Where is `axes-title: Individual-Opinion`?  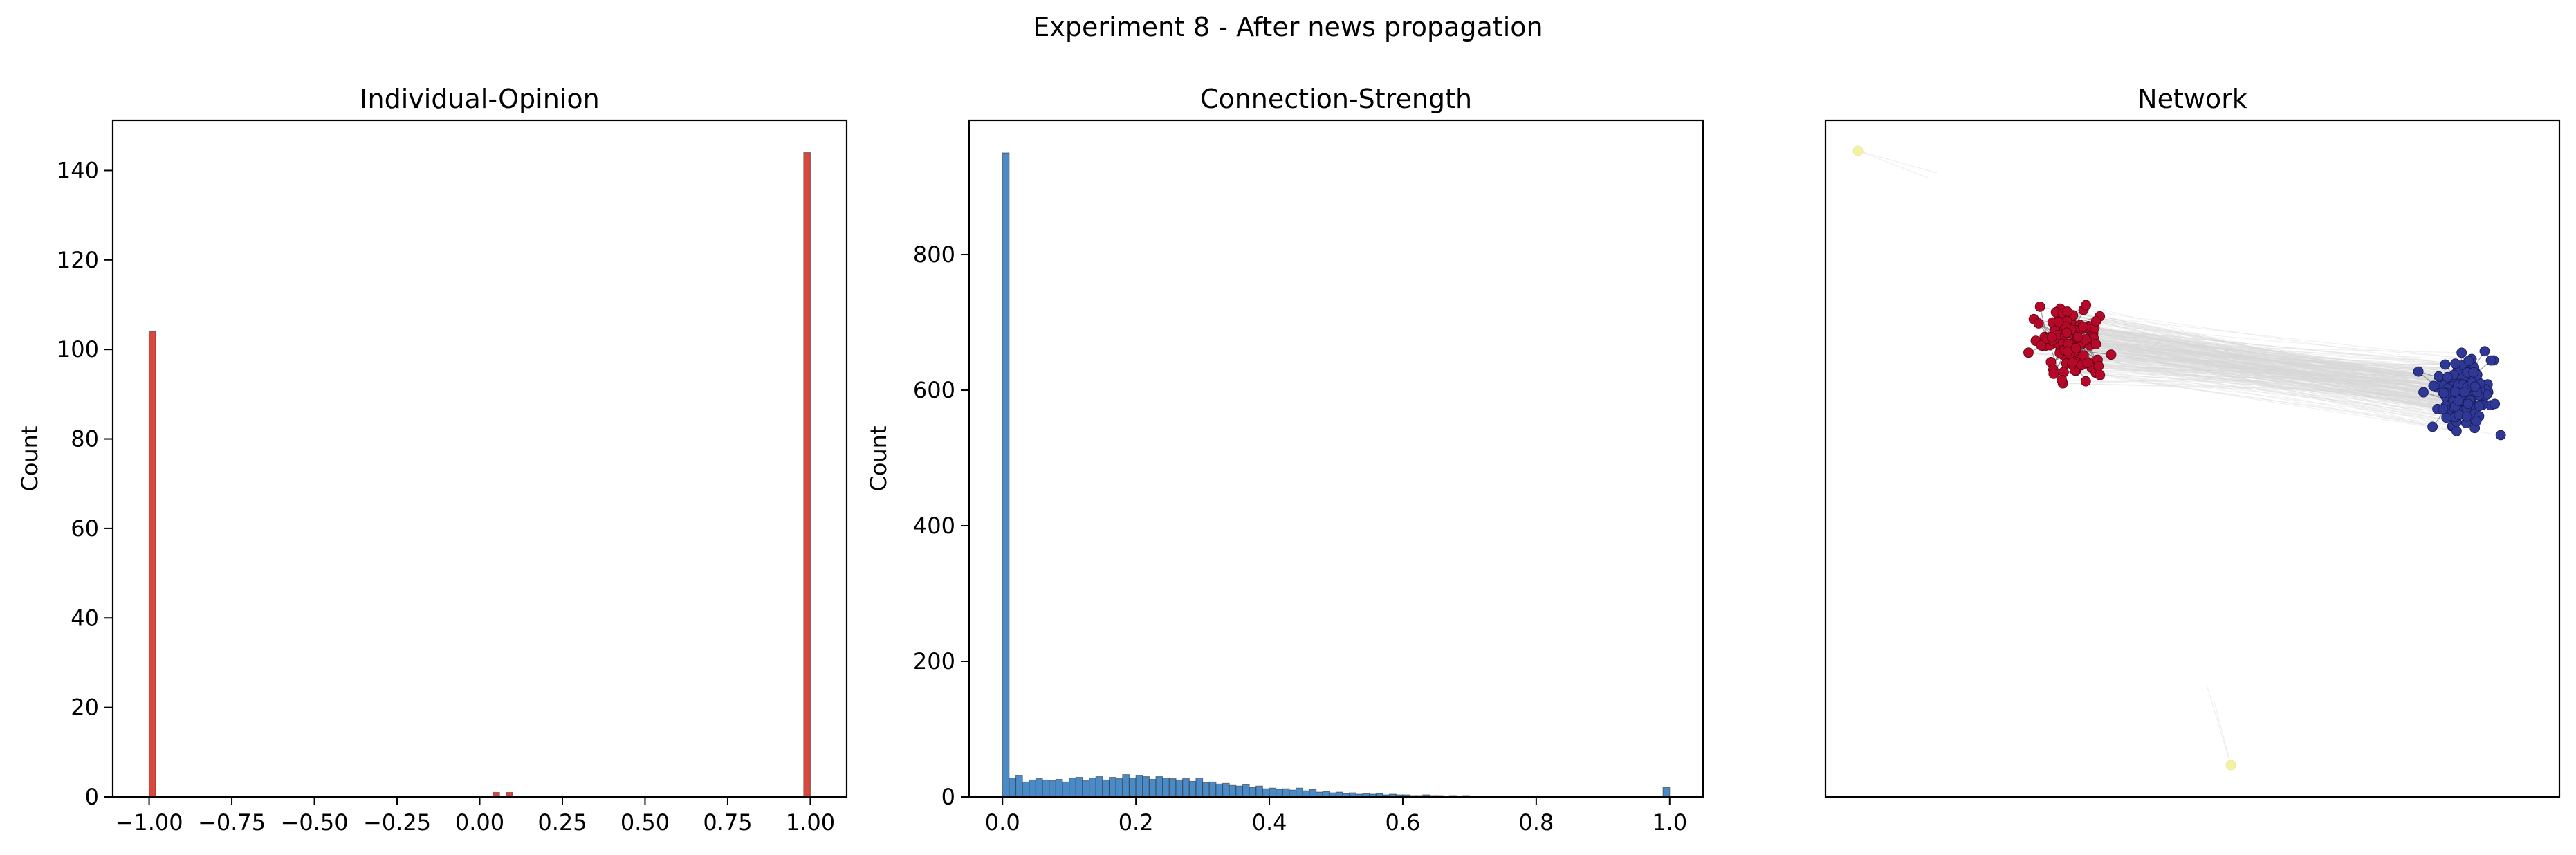
axes-title: Individual-Opinion is located at coordinates (479, 99).